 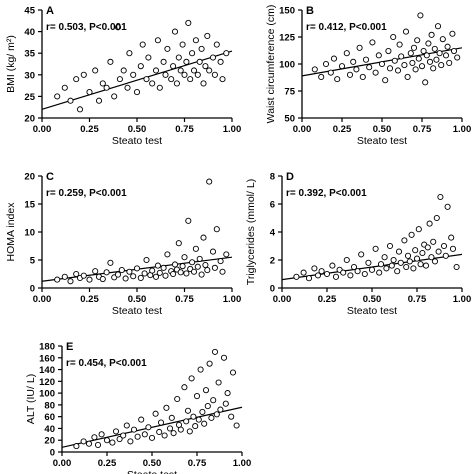 I want to click on correlation-annotation: r= 0.454, P<0.001, so click(x=106, y=363).